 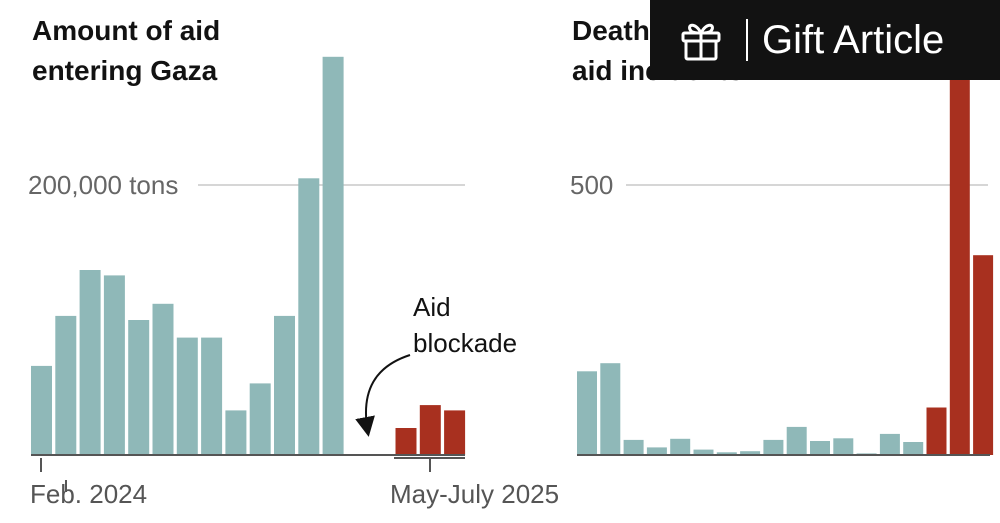 I want to click on aid-bar-dec-2024, so click(x=284, y=385).